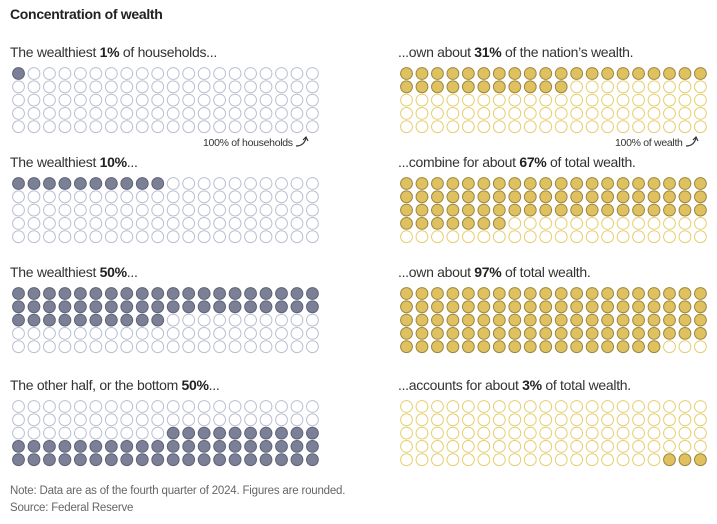 The height and width of the screenshot is (524, 717). I want to click on panel-title-pre: ...combine for about, so click(459, 162).